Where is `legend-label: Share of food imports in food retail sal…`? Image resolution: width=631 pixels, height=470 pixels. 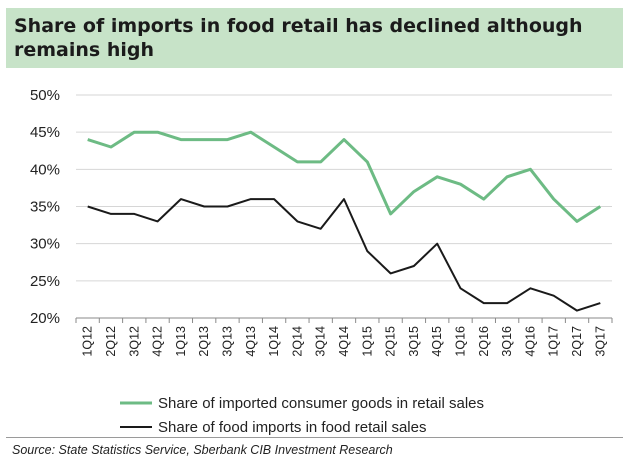 legend-label: Share of food imports in food retail sal… is located at coordinates (292, 427).